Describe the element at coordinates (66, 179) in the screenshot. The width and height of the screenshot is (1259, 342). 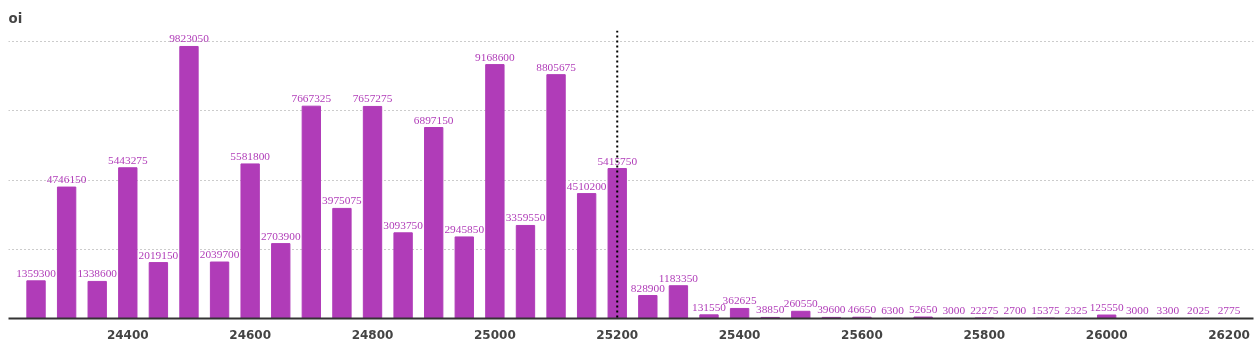
I see `data-label: 4746150` at that location.